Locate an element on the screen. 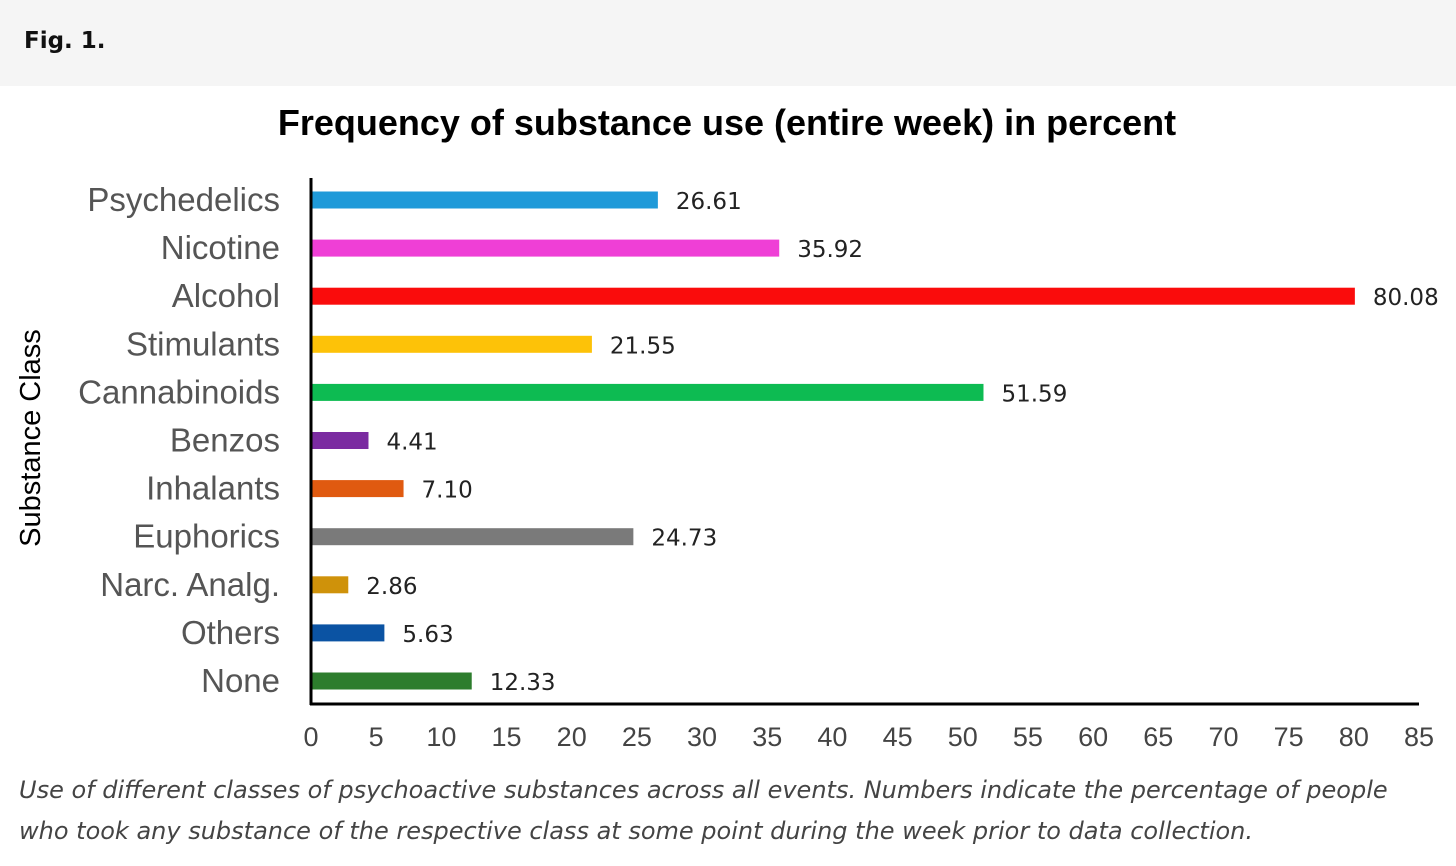 The width and height of the screenshot is (1456, 866). x-tick-label: 55 is located at coordinates (1028, 737).